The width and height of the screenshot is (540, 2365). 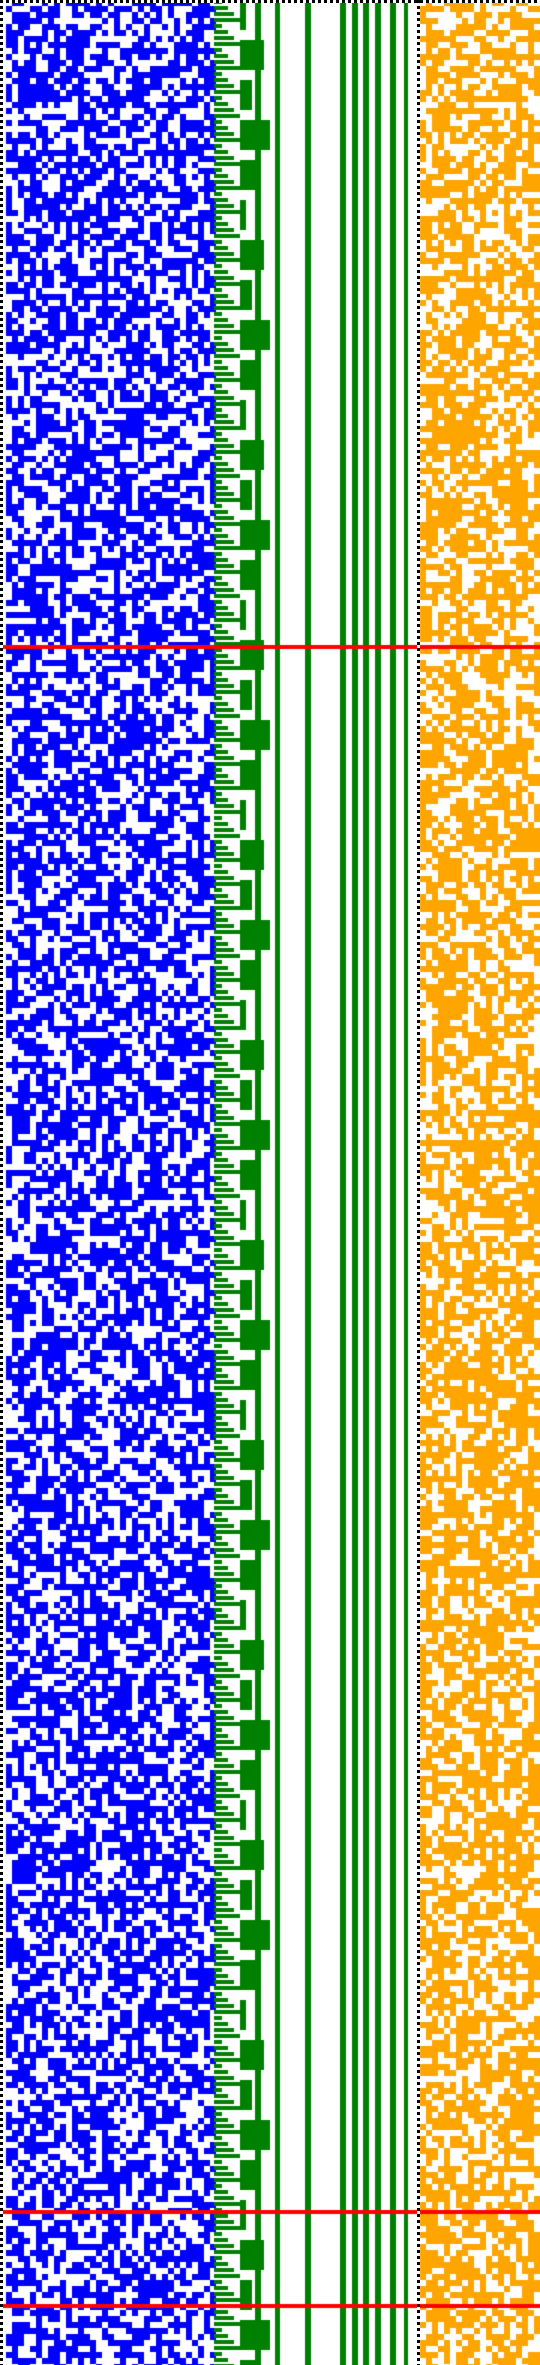 What do you see at coordinates (1, 1182) in the screenshot?
I see `left-dotted-border` at bounding box center [1, 1182].